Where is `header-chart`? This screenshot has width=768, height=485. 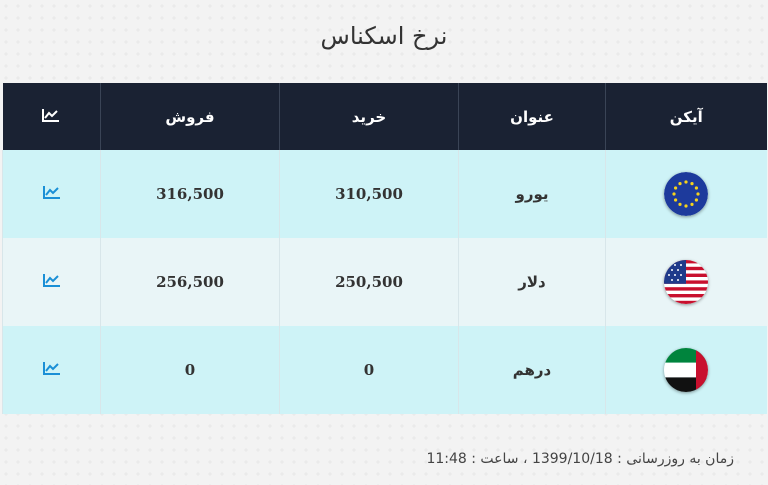 header-chart is located at coordinates (51, 116).